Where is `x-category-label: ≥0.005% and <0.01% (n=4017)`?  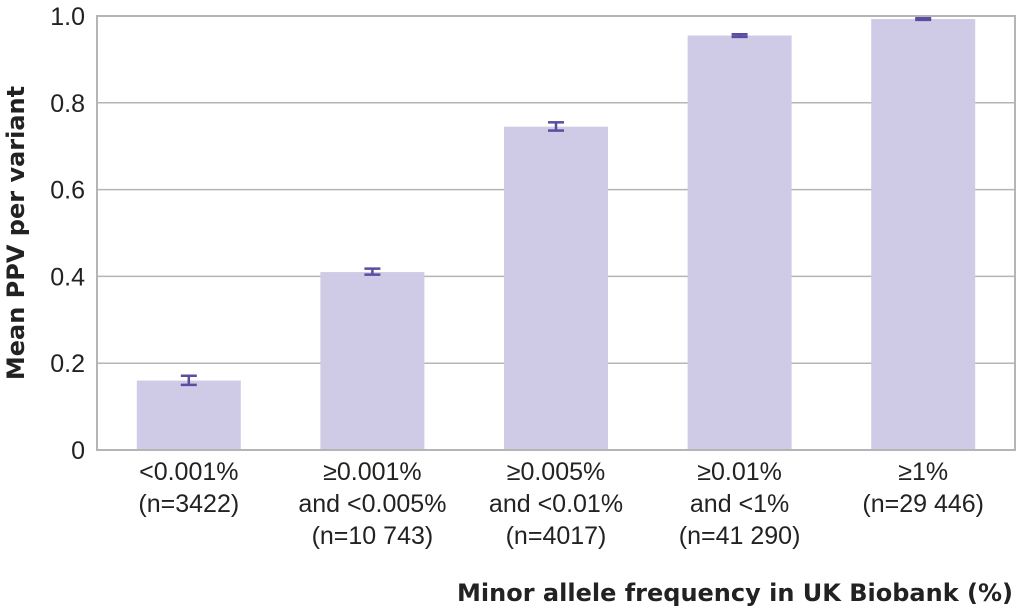
x-category-label: ≥0.005% and <0.01% (n=4017) is located at coordinates (556, 504).